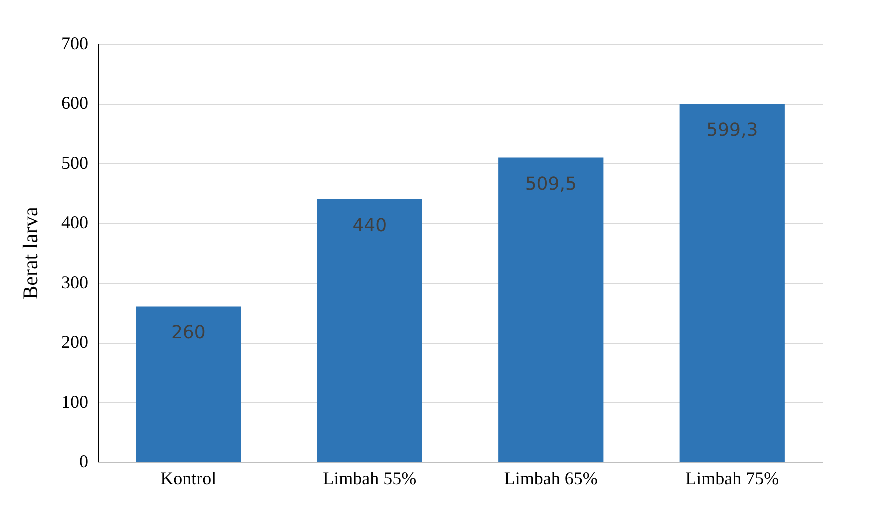 The width and height of the screenshot is (879, 509). I want to click on y-tick-label: 100, so click(75, 402).